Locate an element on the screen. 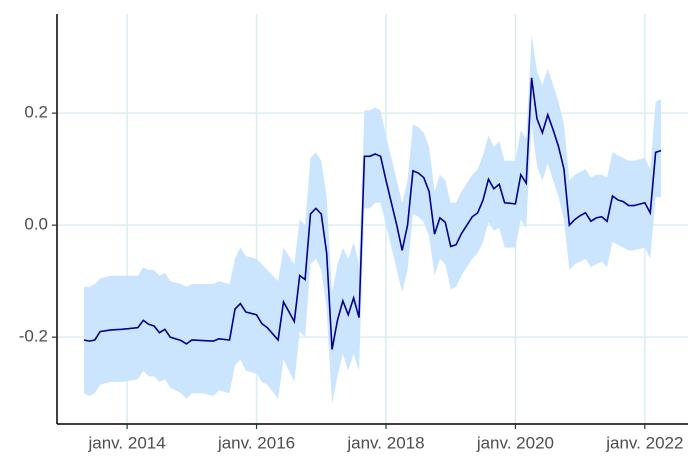 This screenshot has width=693, height=460. x-tick-label: janv. 2014 is located at coordinates (127, 442).